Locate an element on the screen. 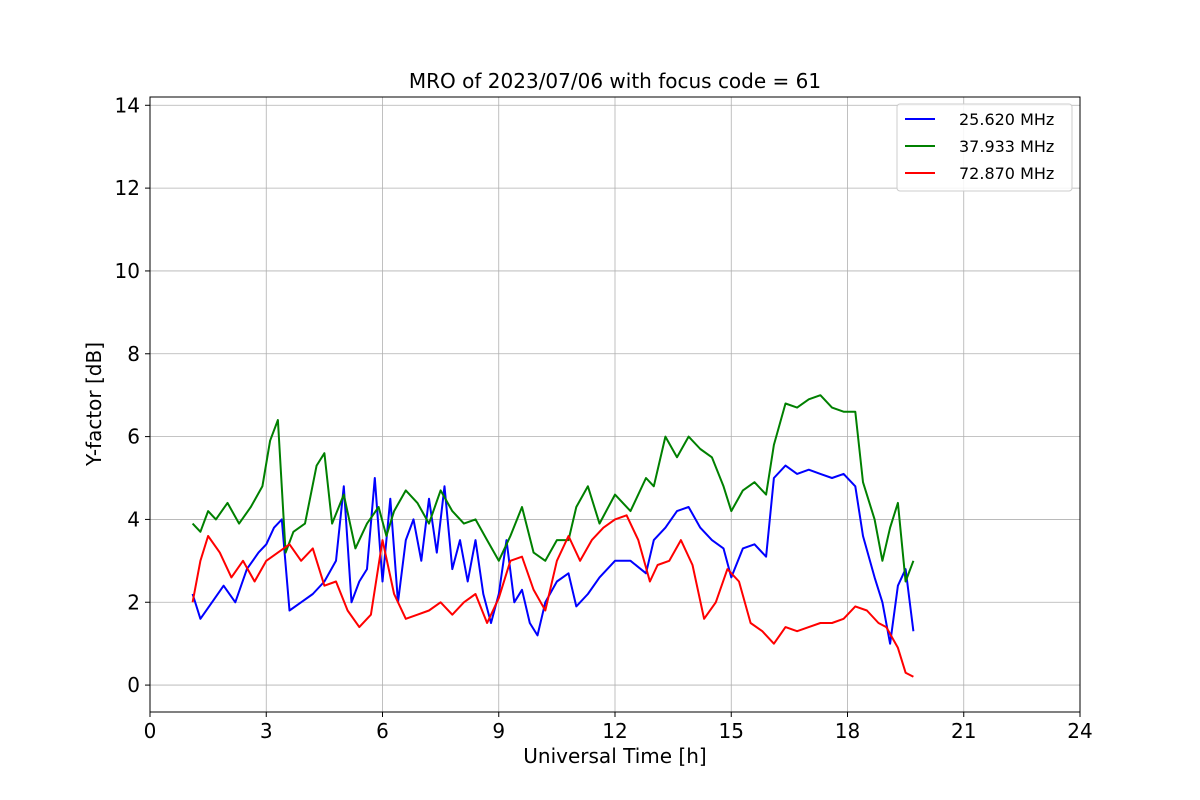 The image size is (1200, 800). x-tick-label: 9 is located at coordinates (498, 731).